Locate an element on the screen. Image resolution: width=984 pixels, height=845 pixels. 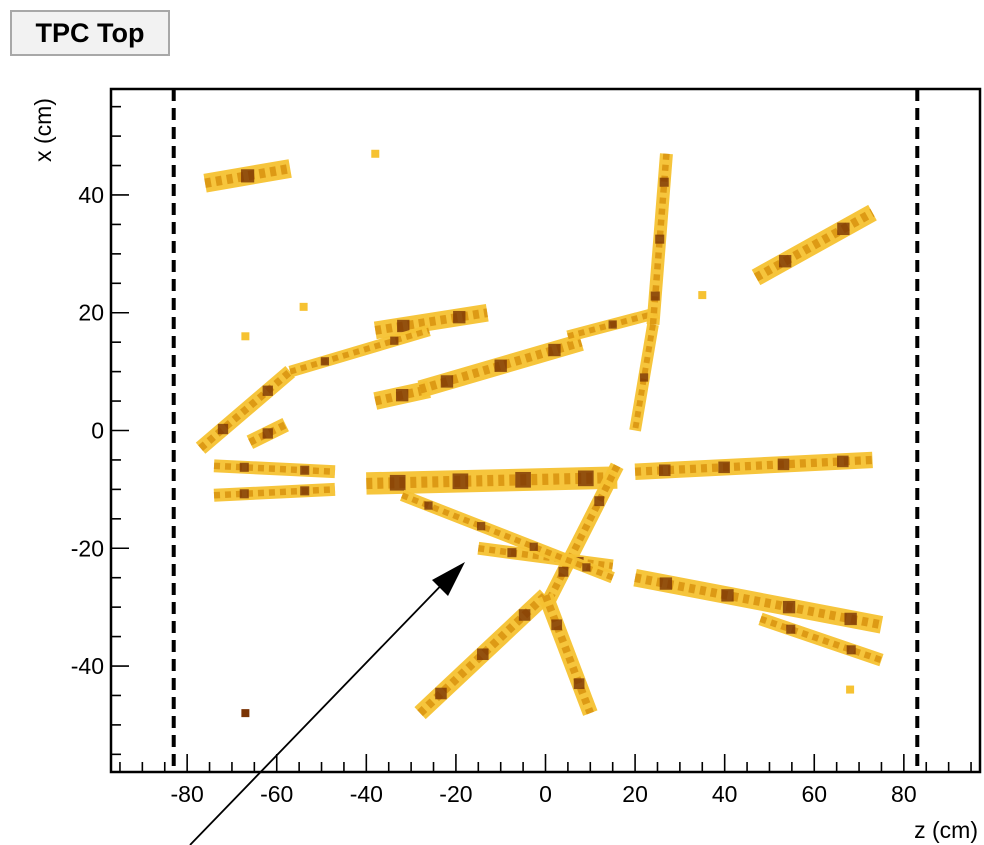
y-tick-label: -20 is located at coordinates (87, 548).